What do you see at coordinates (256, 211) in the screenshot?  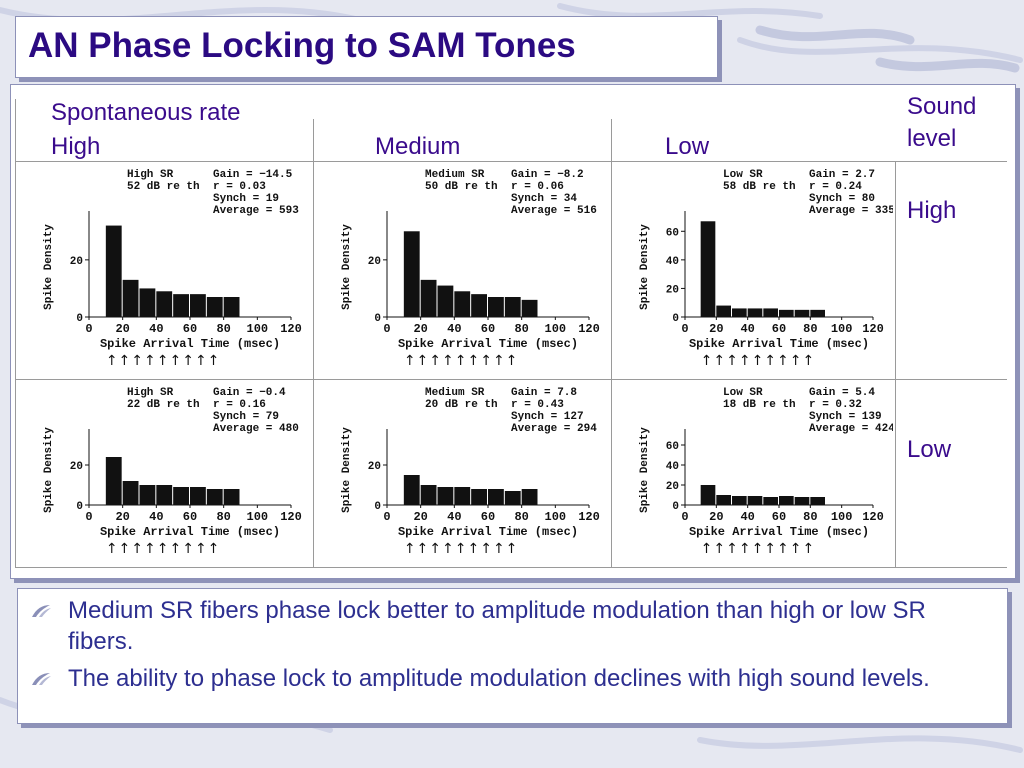 I see `stat-label: Average = 593` at bounding box center [256, 211].